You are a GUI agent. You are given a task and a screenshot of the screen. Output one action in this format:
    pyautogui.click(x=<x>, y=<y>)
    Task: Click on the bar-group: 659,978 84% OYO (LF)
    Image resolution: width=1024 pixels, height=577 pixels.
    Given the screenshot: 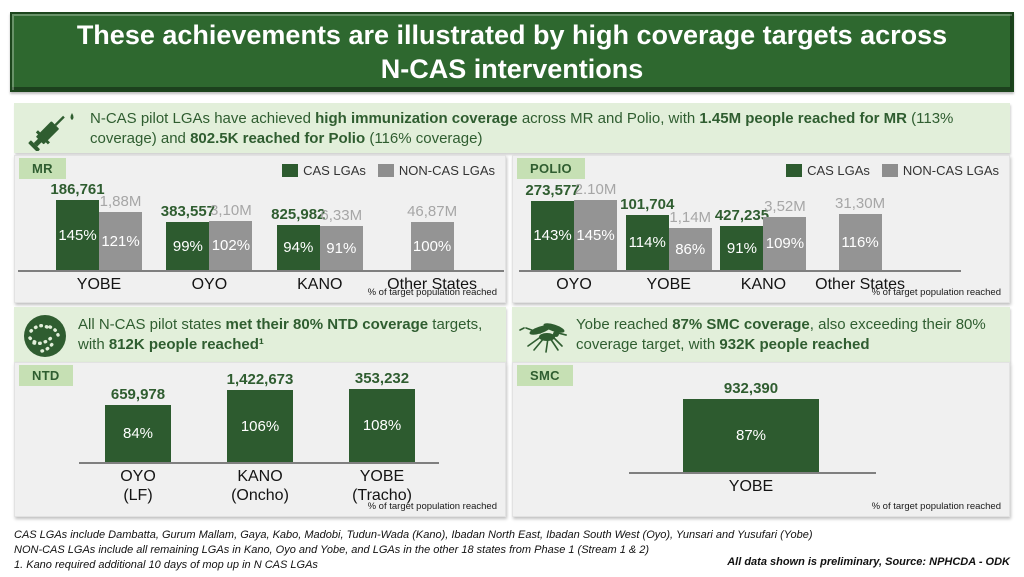 What is the action you would take?
    pyautogui.click(x=138, y=451)
    